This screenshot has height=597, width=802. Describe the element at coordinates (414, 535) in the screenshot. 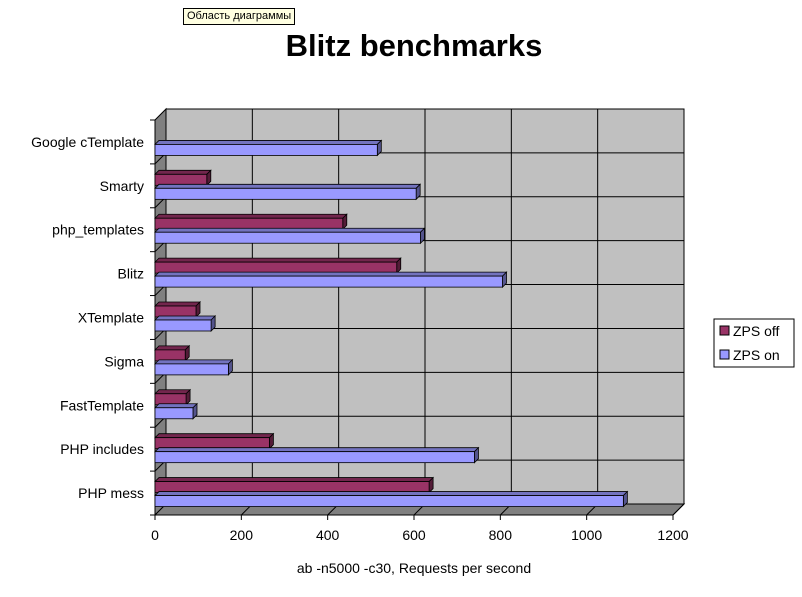

I see `x-tick-label: 600` at that location.